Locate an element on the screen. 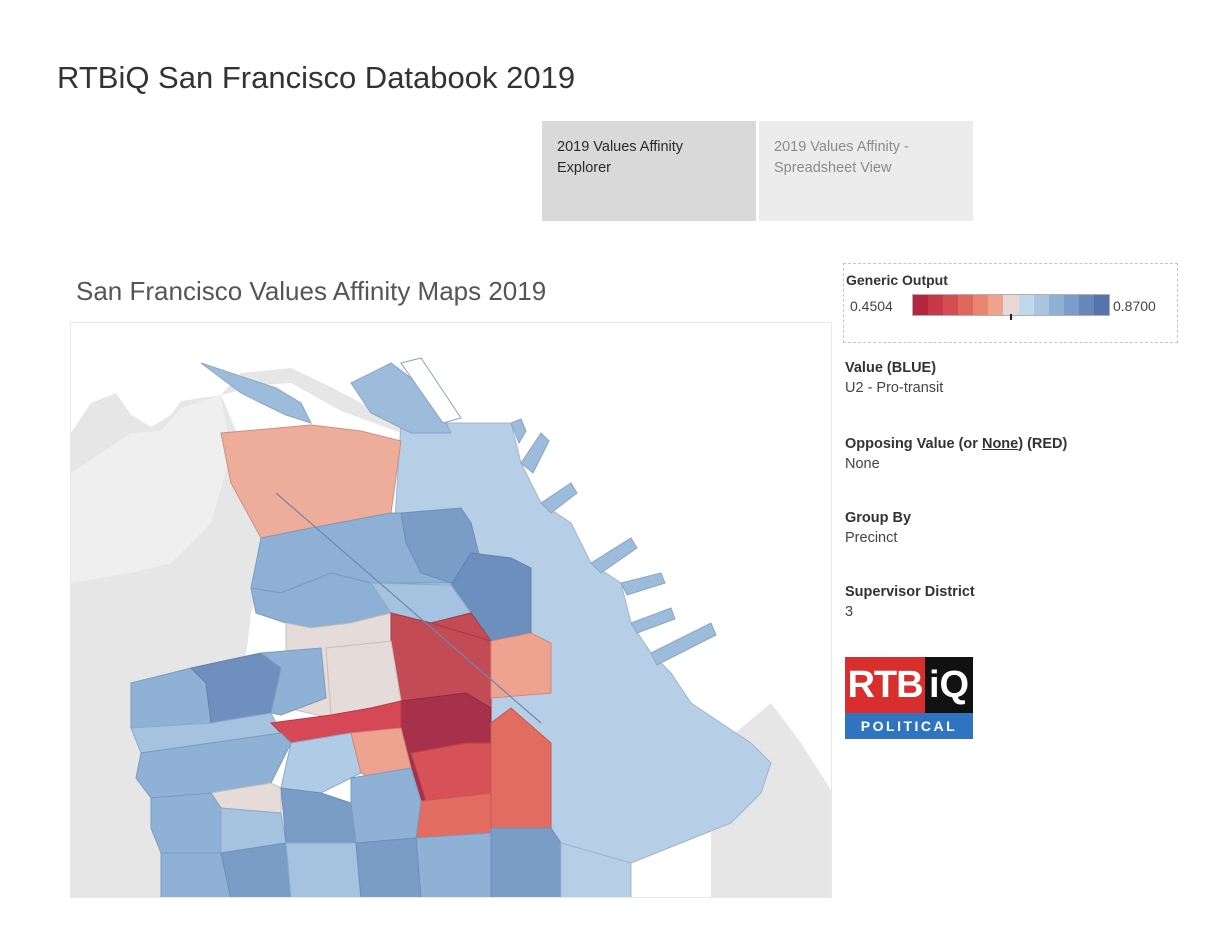 The width and height of the screenshot is (1226, 938). legend-marker is located at coordinates (1011, 317).